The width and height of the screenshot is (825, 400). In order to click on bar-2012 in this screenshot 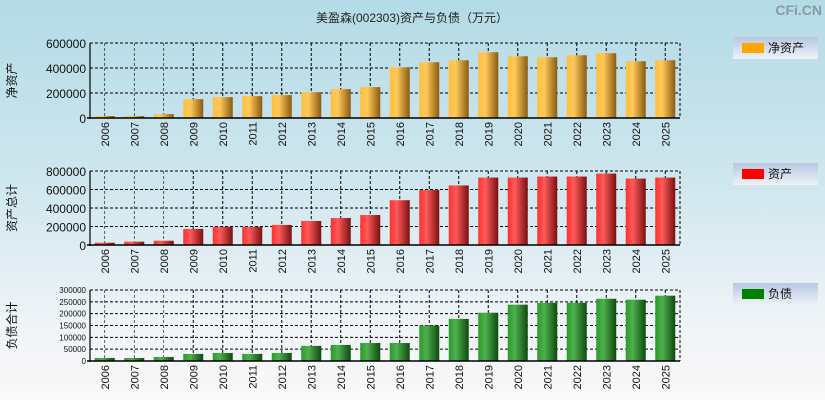, I will do `click(281, 356)`.